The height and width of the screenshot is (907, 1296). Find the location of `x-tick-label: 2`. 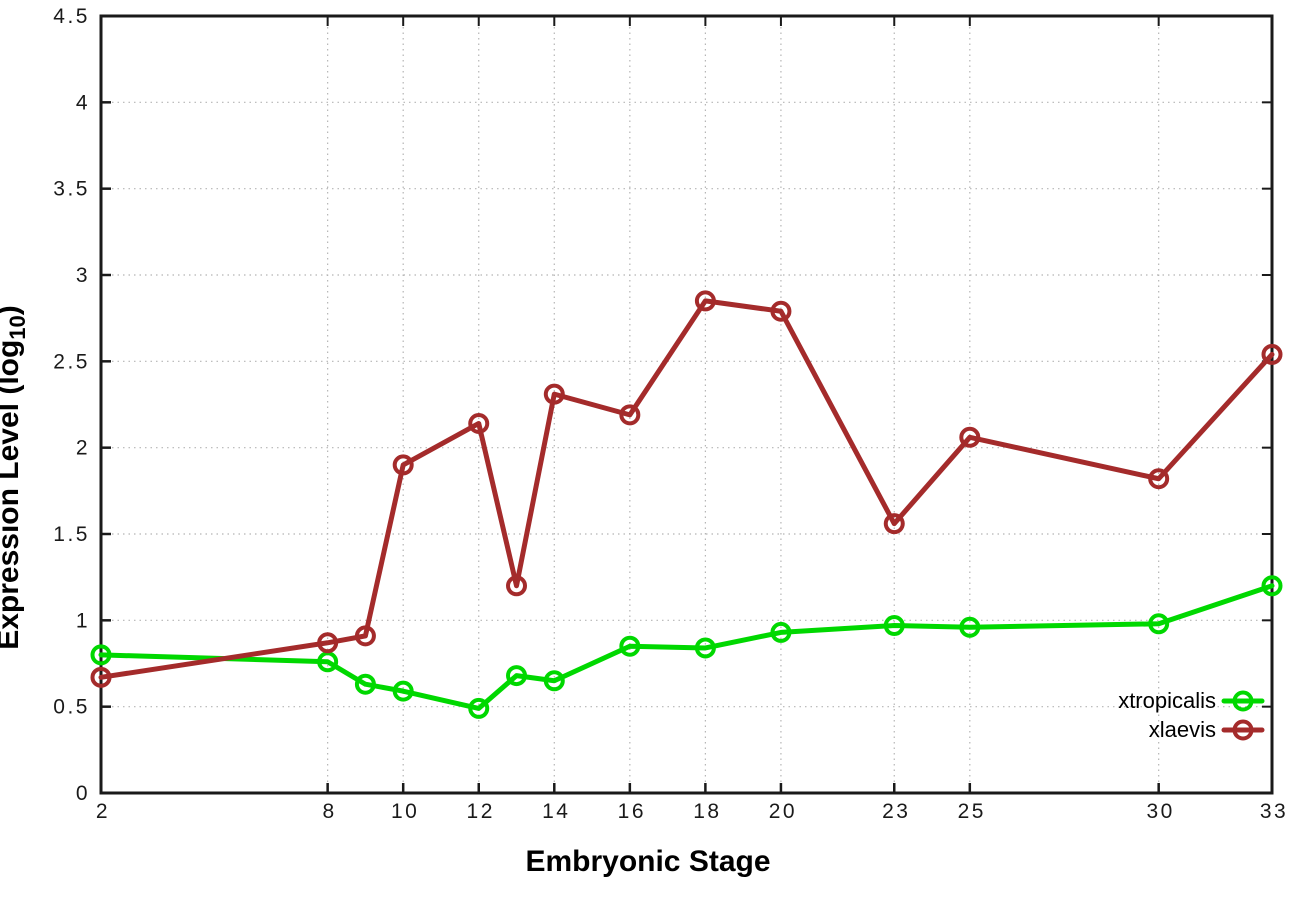

x-tick-label: 2 is located at coordinates (103, 811).